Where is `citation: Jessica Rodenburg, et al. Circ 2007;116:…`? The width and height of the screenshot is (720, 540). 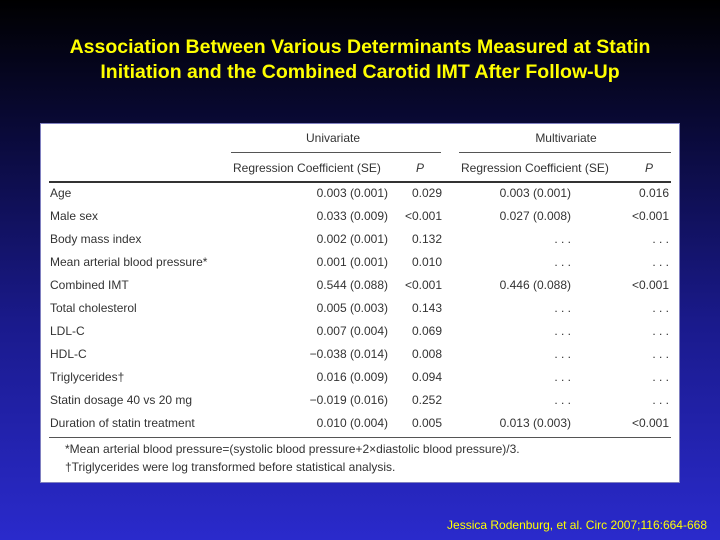 citation: Jessica Rodenburg, et al. Circ 2007;116:… is located at coordinates (577, 525).